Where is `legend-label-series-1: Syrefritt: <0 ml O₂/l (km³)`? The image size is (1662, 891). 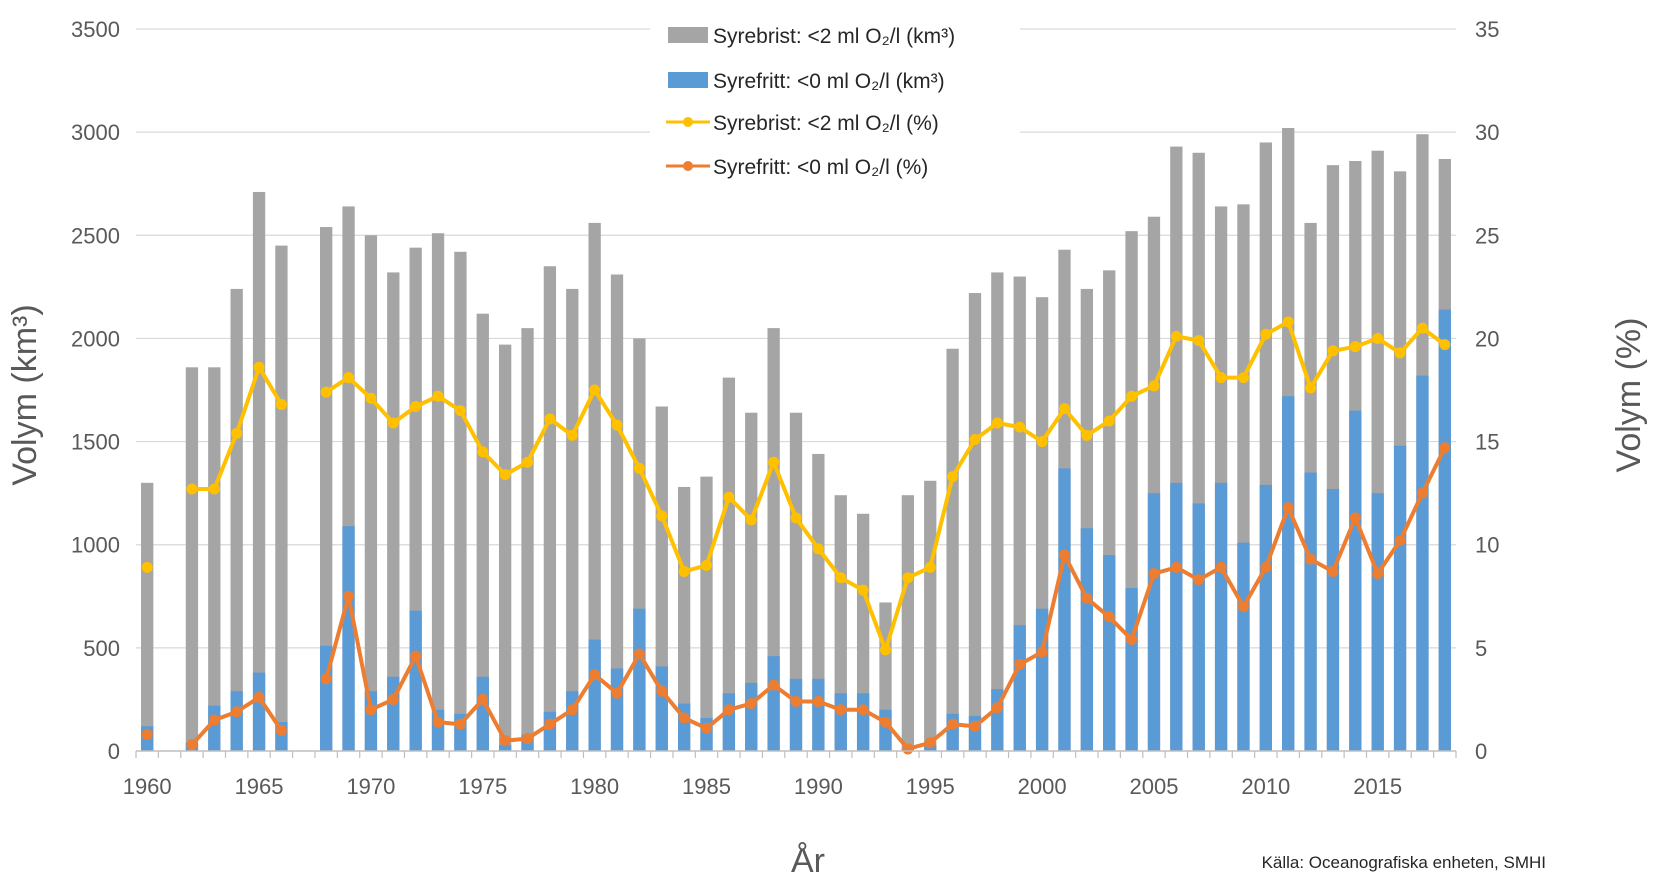 legend-label-series-1: Syrefritt: <0 ml O₂/l (km³) is located at coordinates (829, 81).